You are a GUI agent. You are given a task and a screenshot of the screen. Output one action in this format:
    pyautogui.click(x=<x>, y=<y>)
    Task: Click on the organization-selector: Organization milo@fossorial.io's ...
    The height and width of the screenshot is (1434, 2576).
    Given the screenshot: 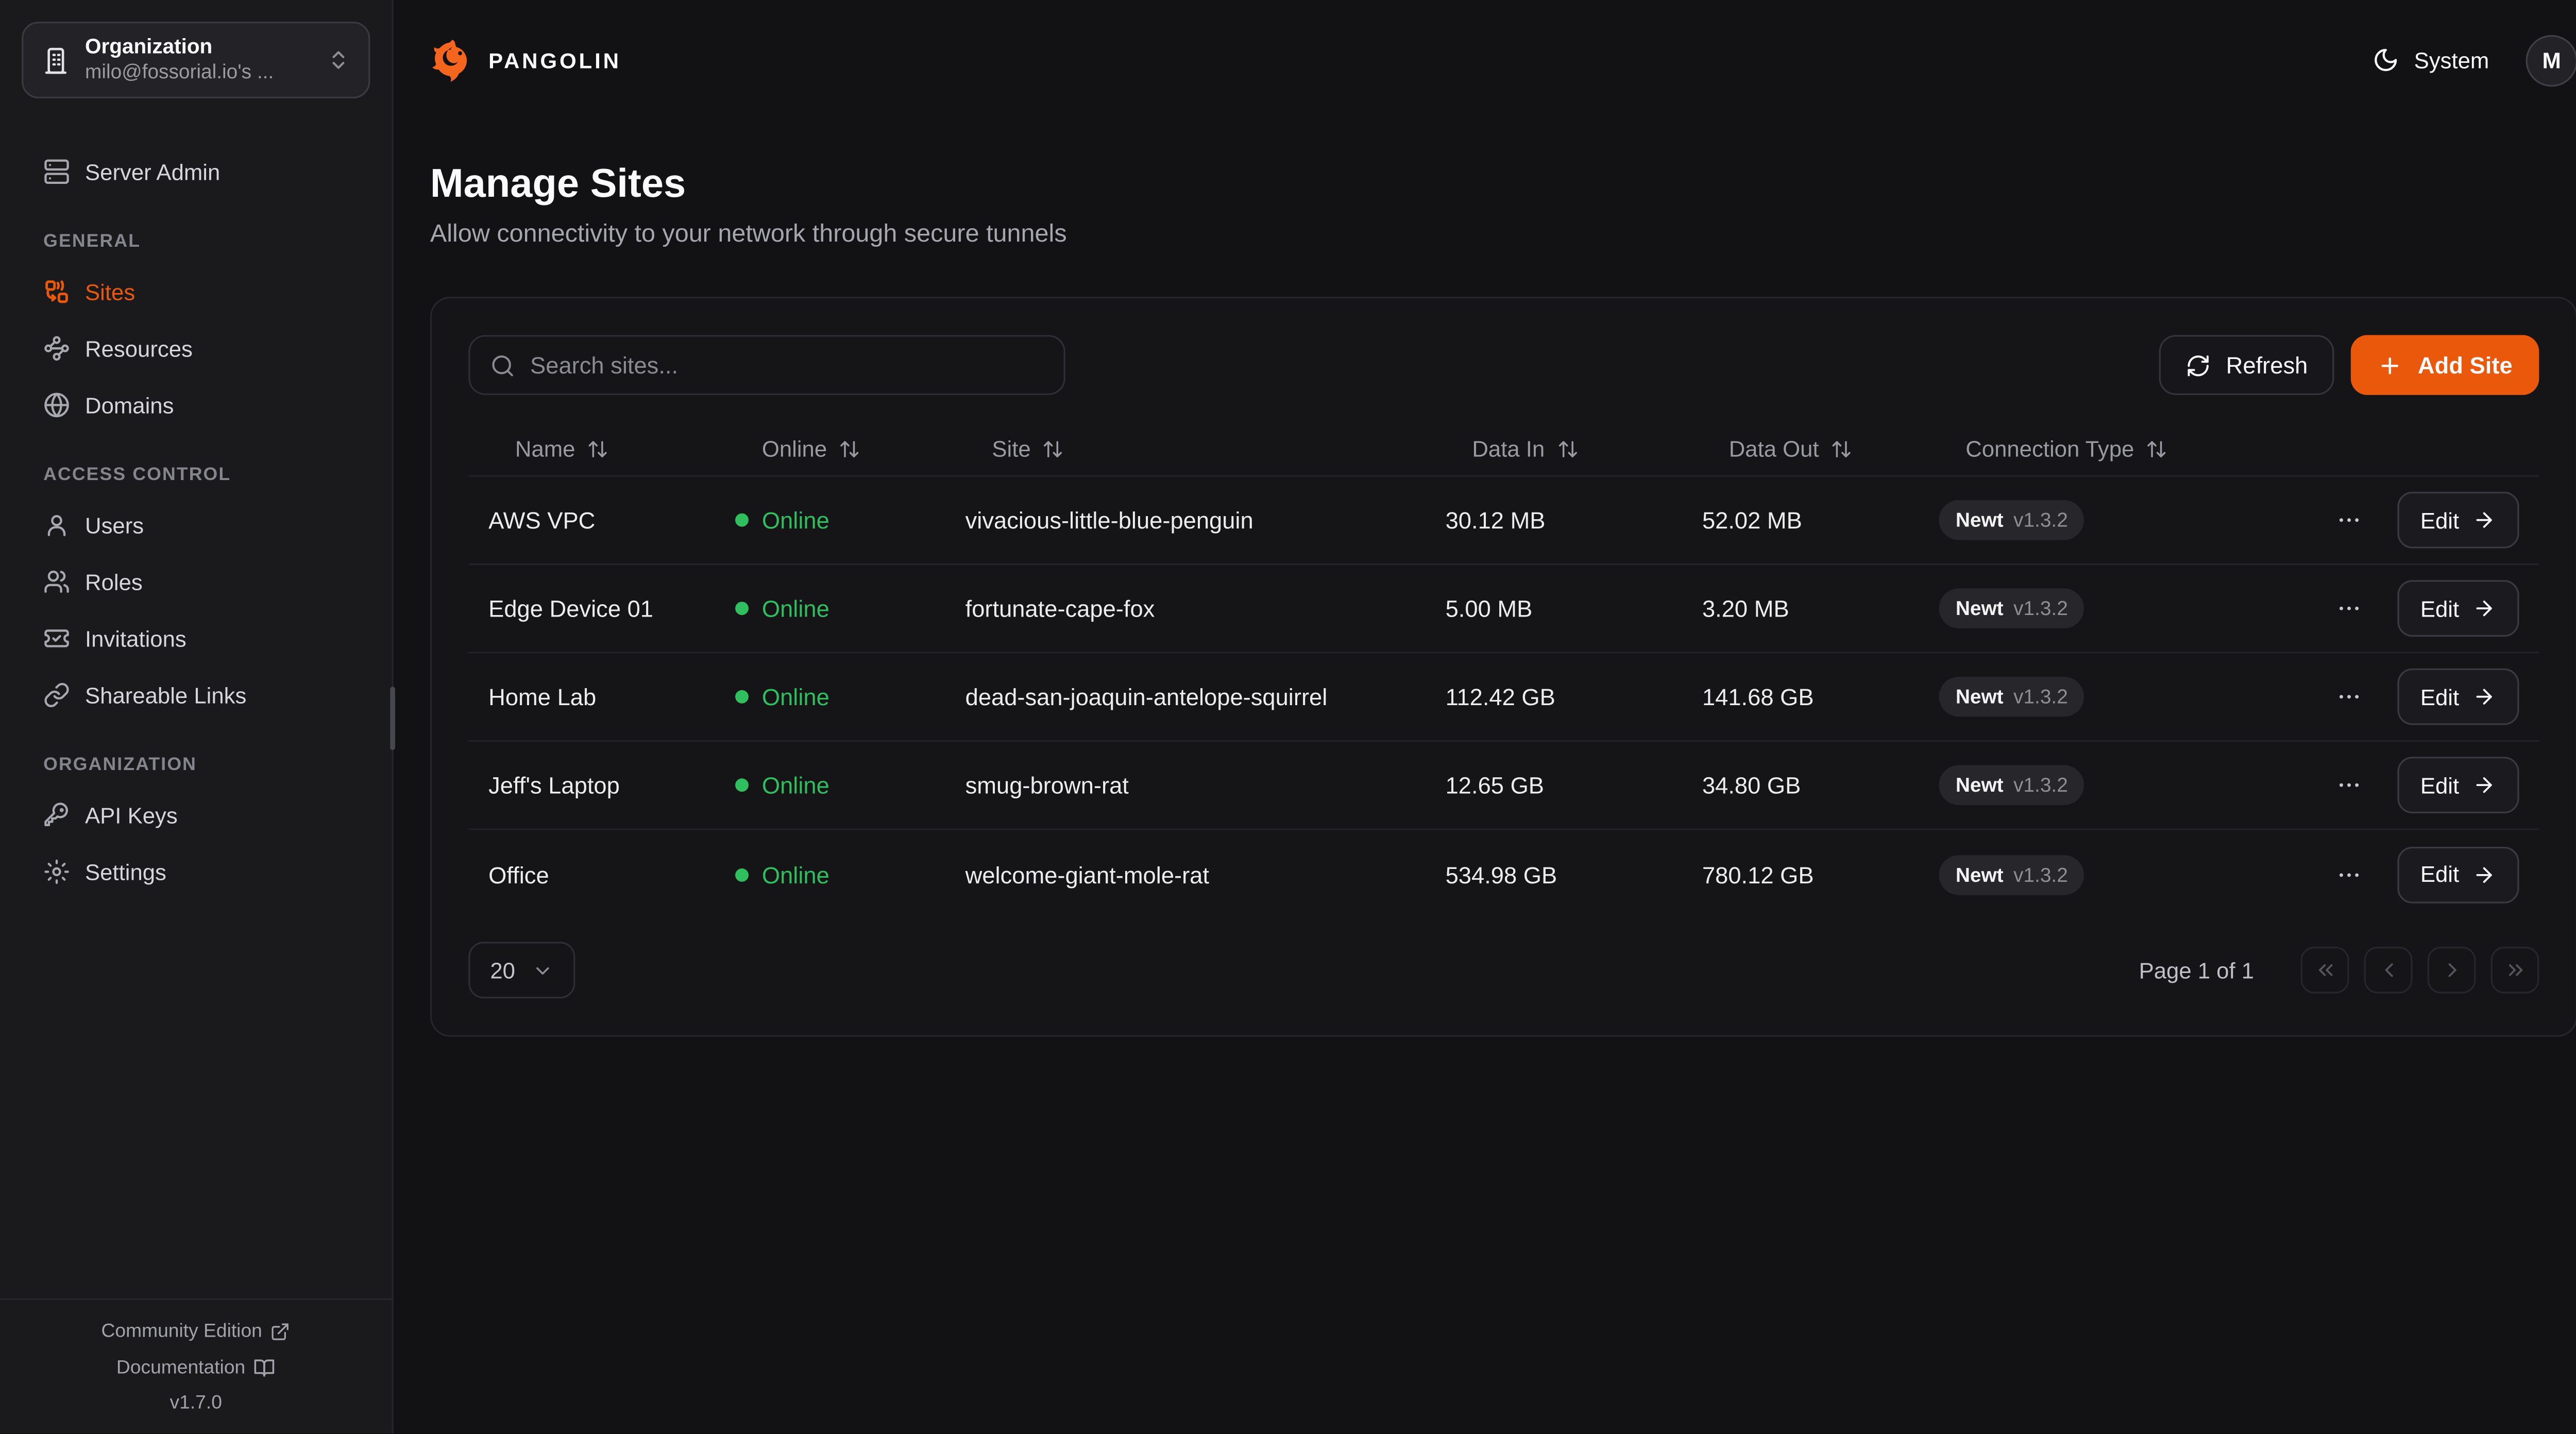 What is the action you would take?
    pyautogui.click(x=196, y=60)
    